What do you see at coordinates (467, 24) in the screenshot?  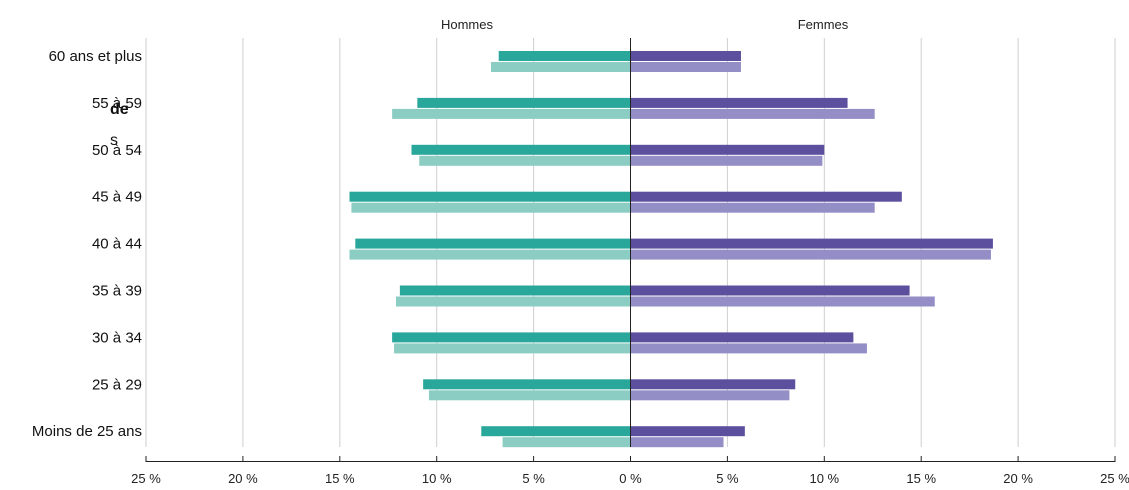 I see `panel-label-left: Hommes` at bounding box center [467, 24].